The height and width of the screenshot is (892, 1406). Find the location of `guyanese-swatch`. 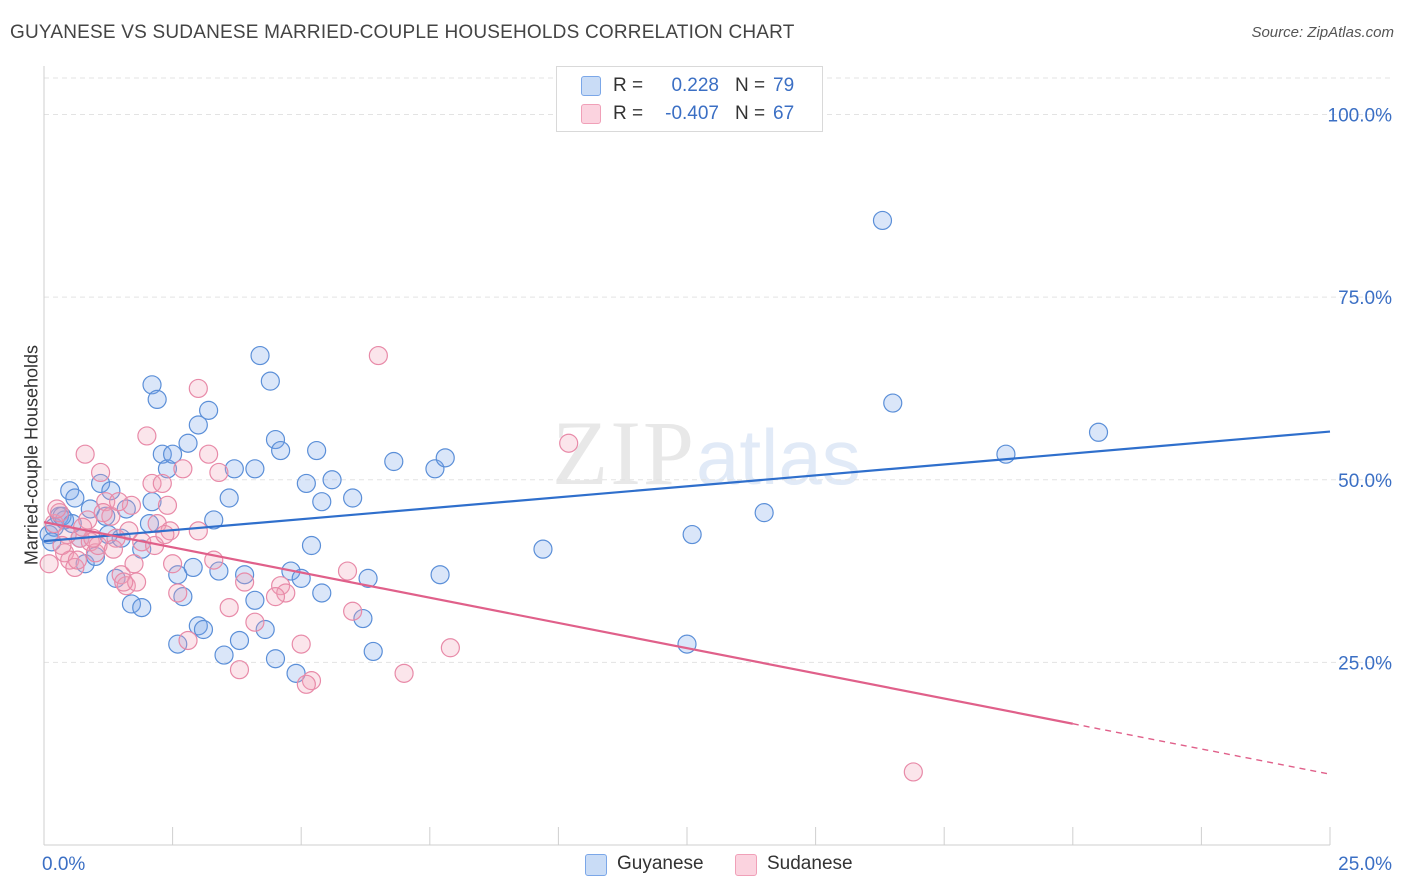

guyanese-swatch is located at coordinates (591, 86).